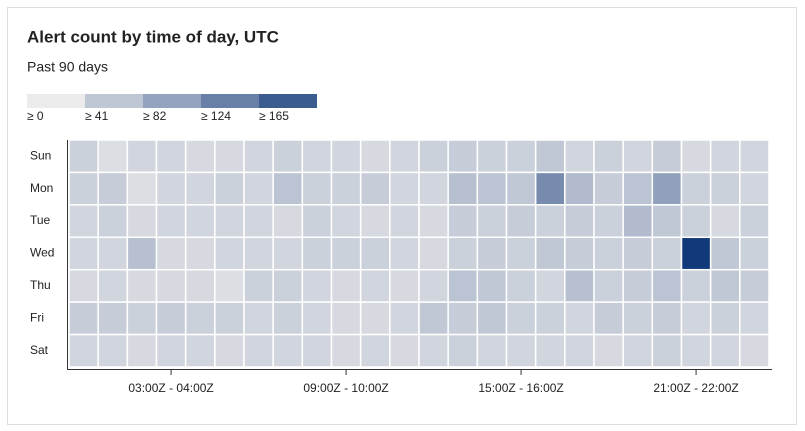 The width and height of the screenshot is (805, 431). What do you see at coordinates (345, 388) in the screenshot?
I see `x-tick-label: 09:00Z - 10:00Z` at bounding box center [345, 388].